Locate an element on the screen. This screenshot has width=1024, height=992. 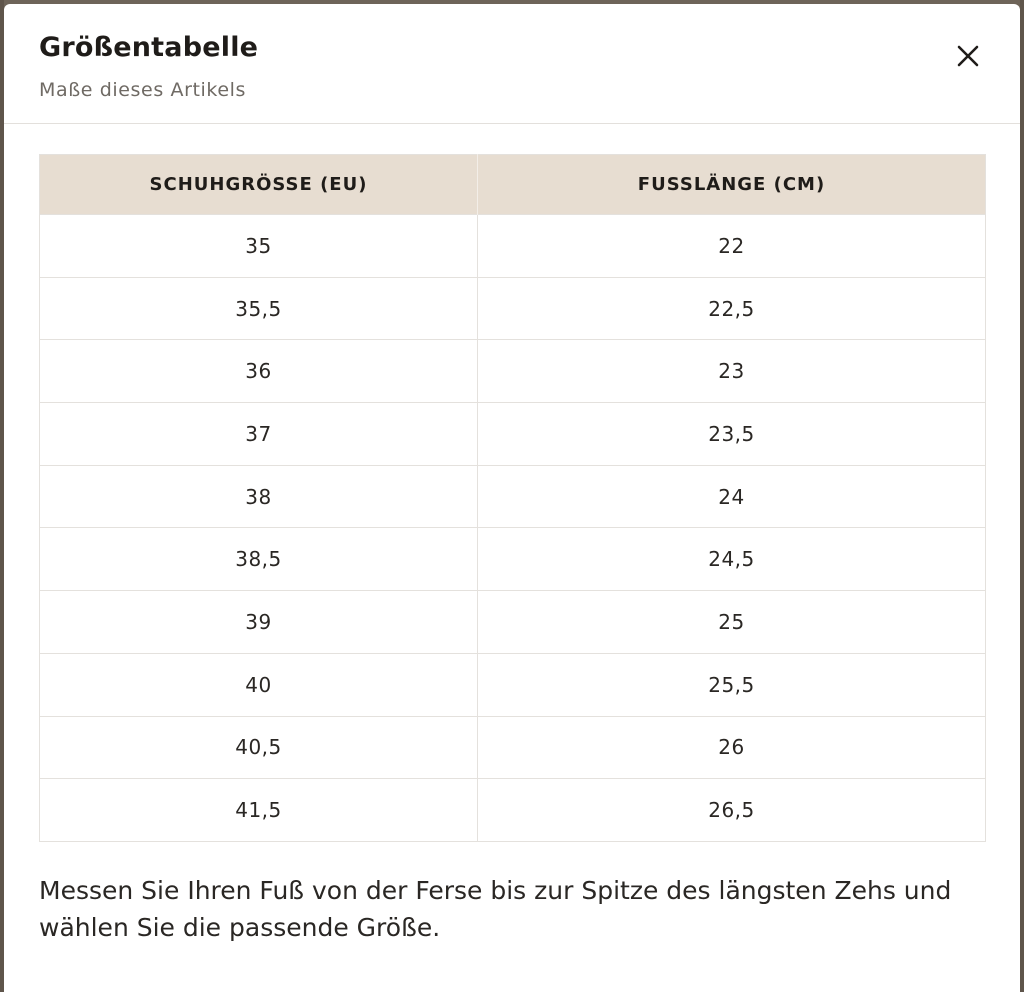
cell-foot-length: 23,5 is located at coordinates (731, 434).